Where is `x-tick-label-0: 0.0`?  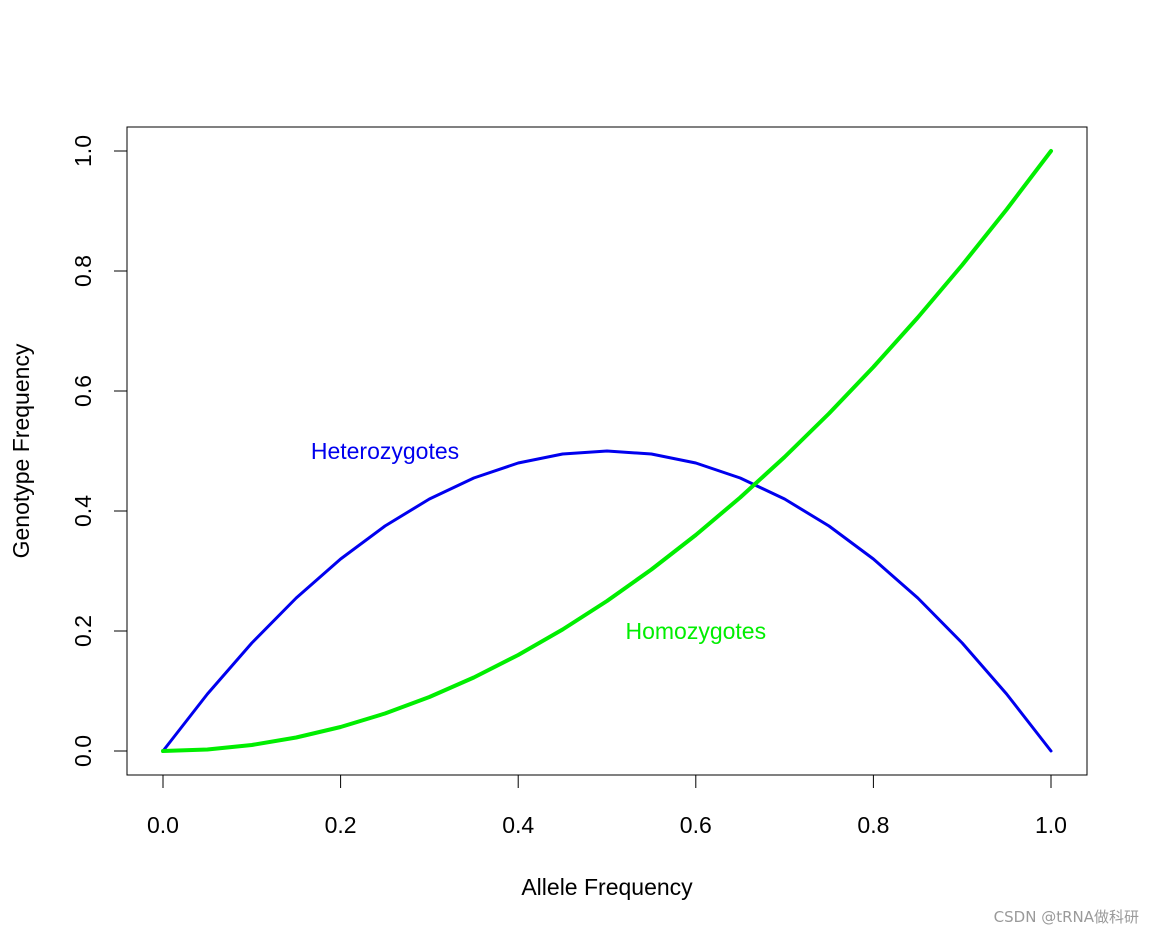
x-tick-label-0: 0.0 is located at coordinates (163, 825).